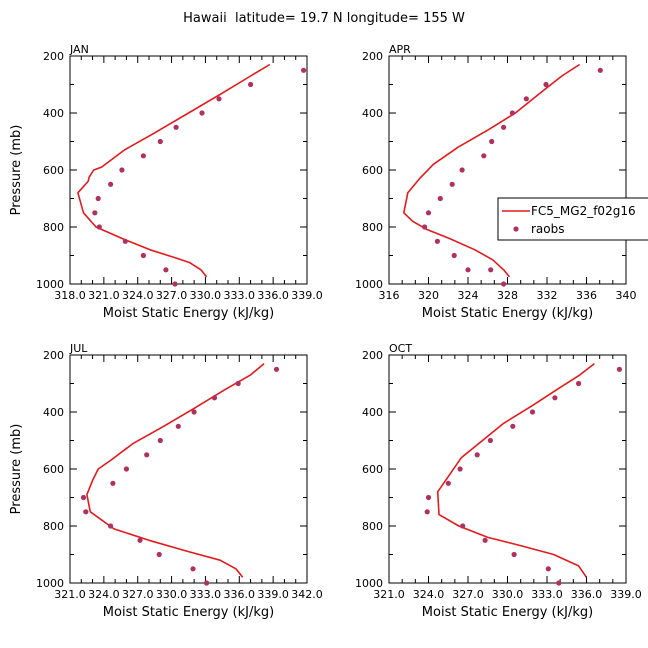  What do you see at coordinates (307, 594) in the screenshot?
I see `x-tick-label: 342.0` at bounding box center [307, 594].